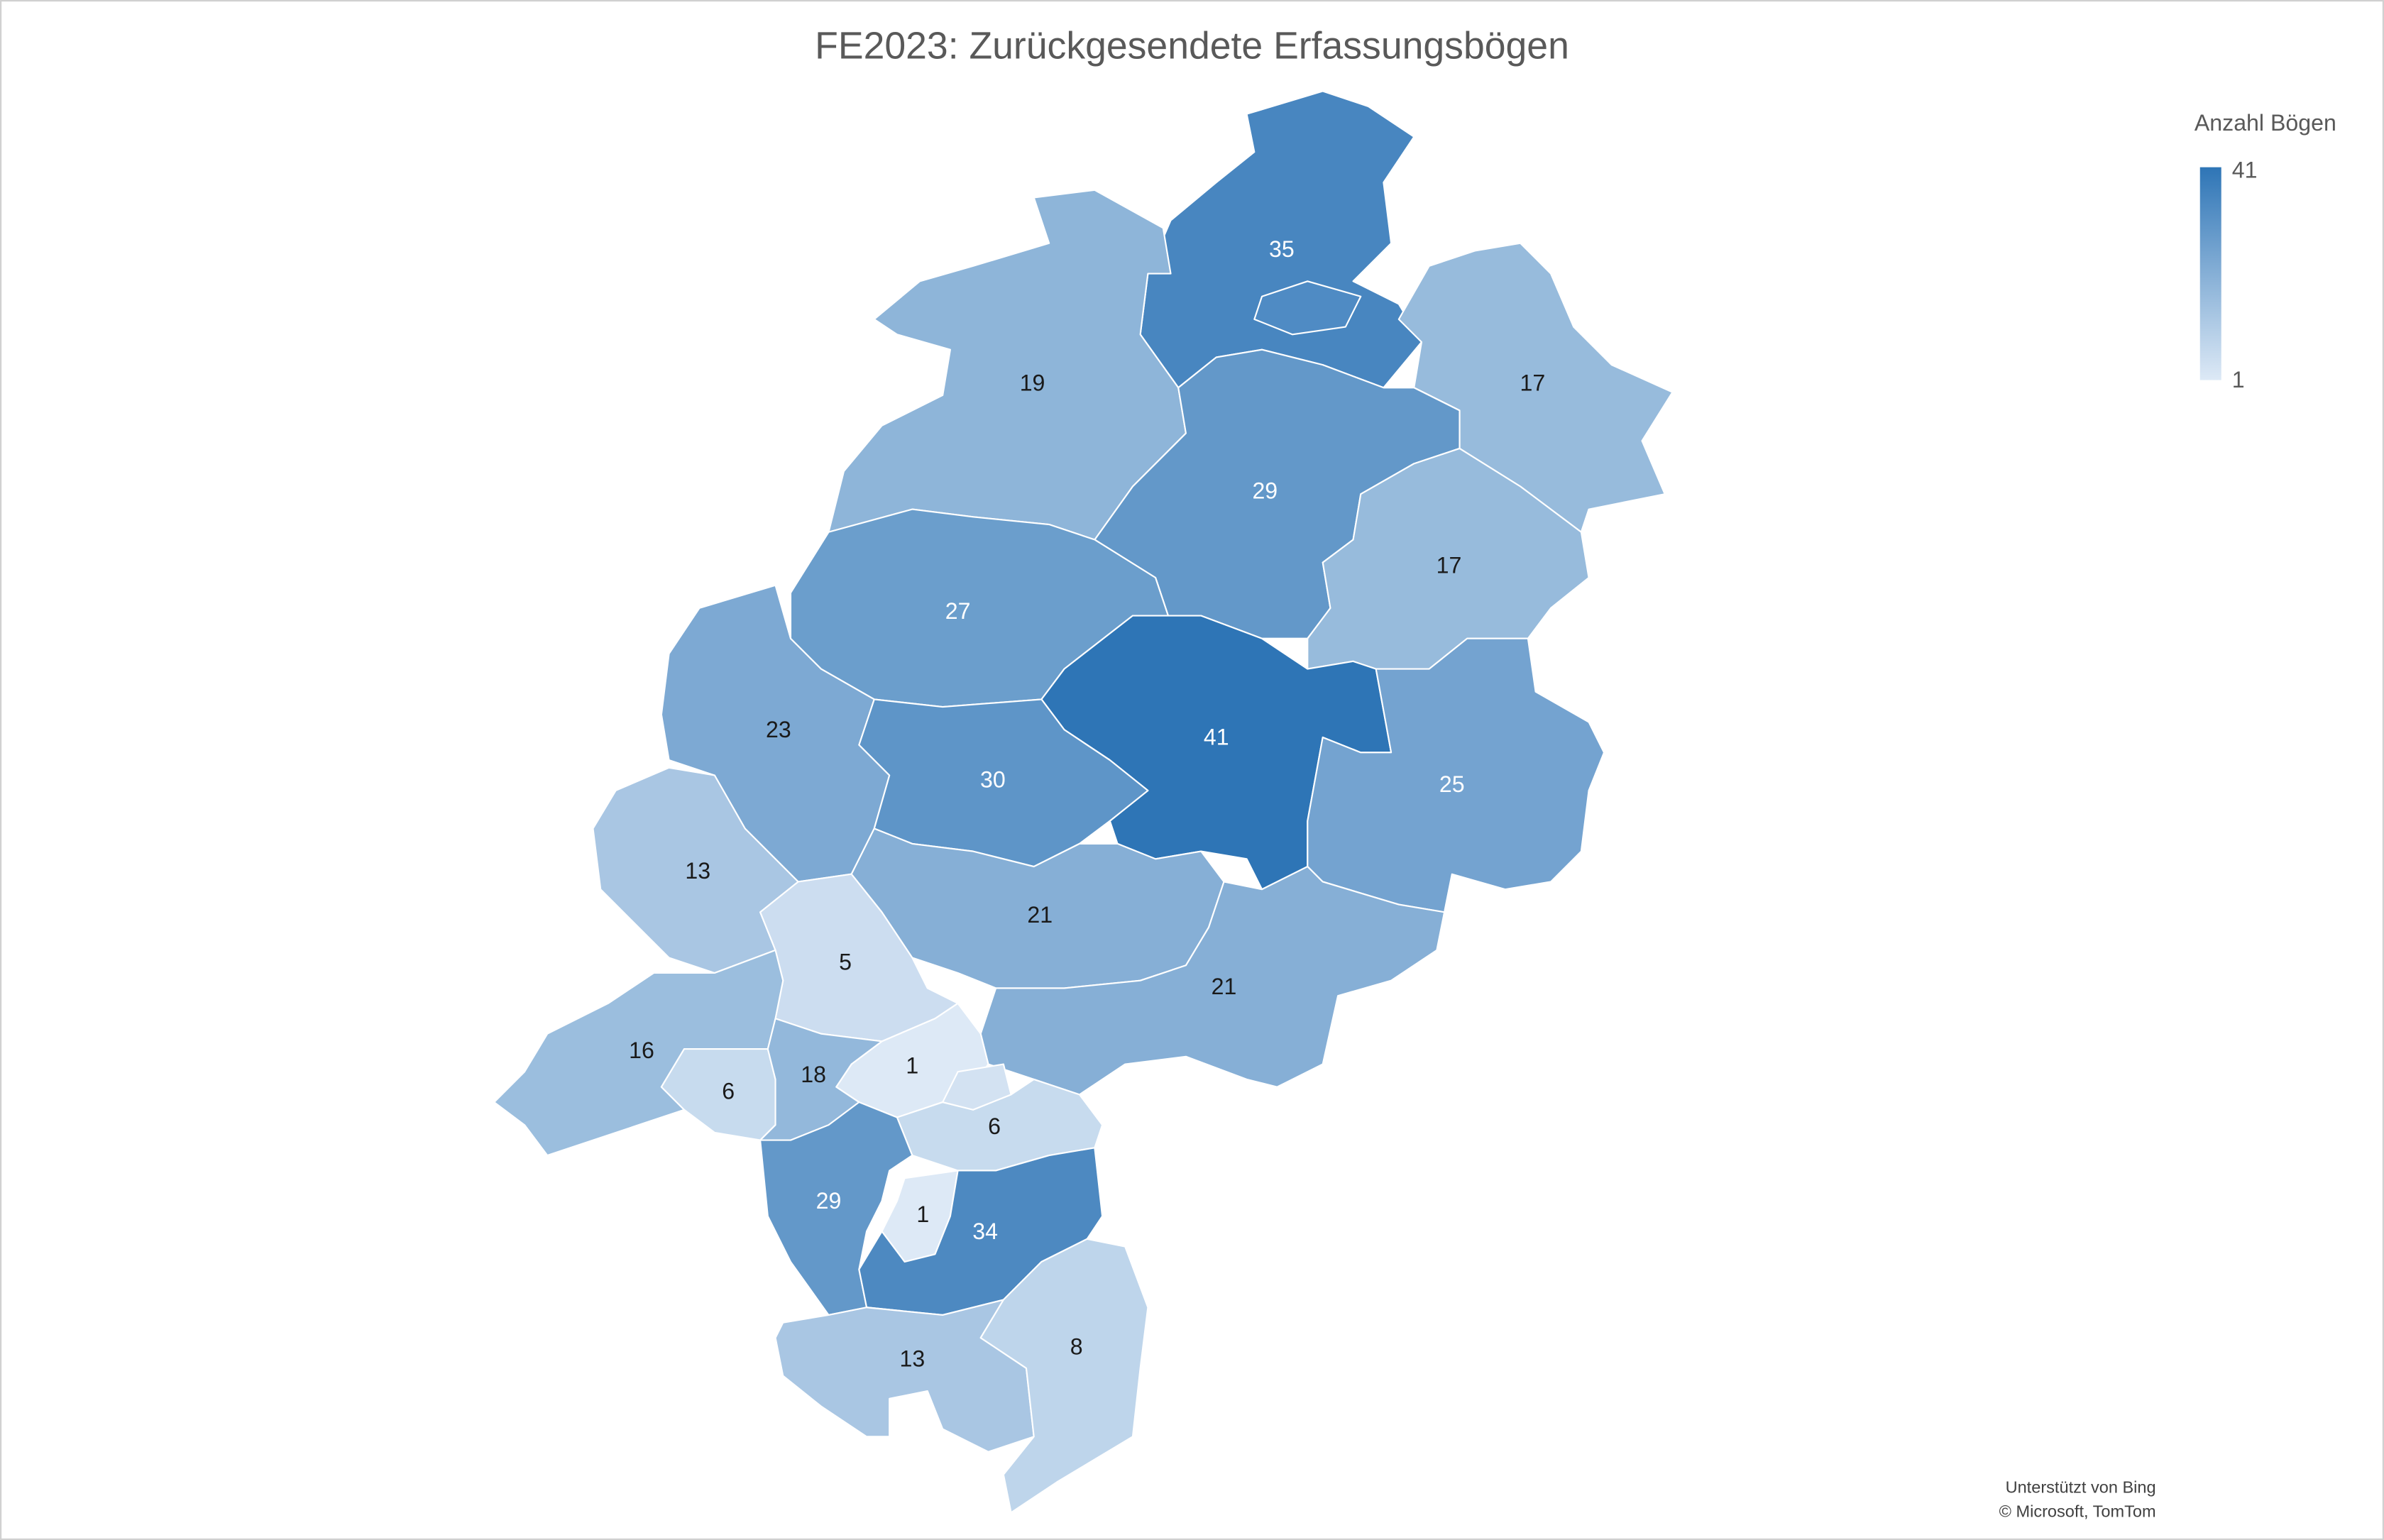  Describe the element at coordinates (985, 1232) in the screenshot. I see `value-label: 34` at that location.